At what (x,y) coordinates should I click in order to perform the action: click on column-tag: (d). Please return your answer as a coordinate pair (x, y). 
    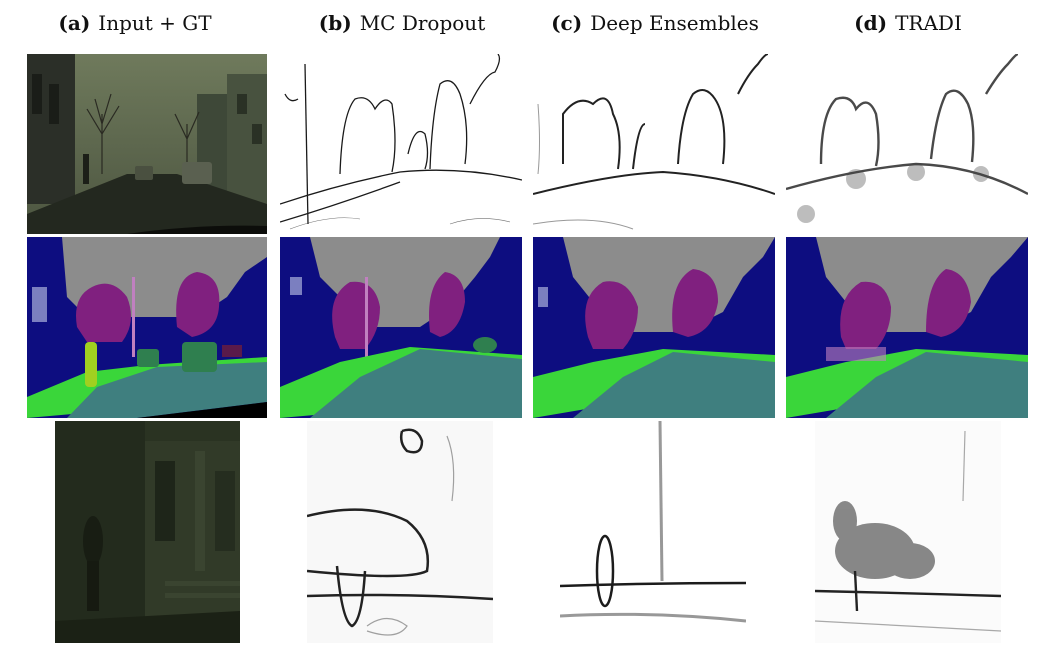
    Looking at the image, I should click on (871, 23).